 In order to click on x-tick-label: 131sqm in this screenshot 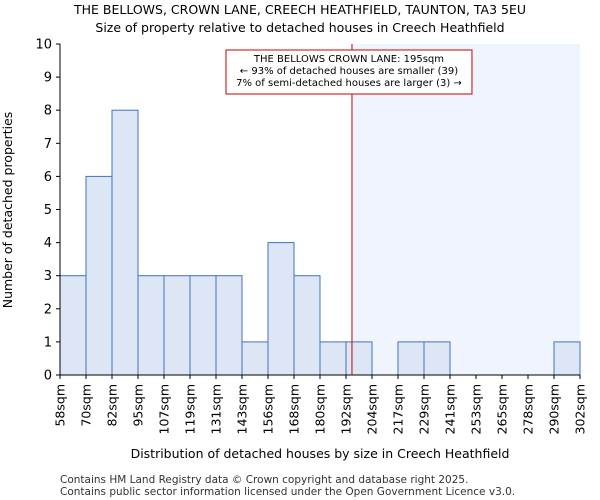, I will do `click(216, 409)`.